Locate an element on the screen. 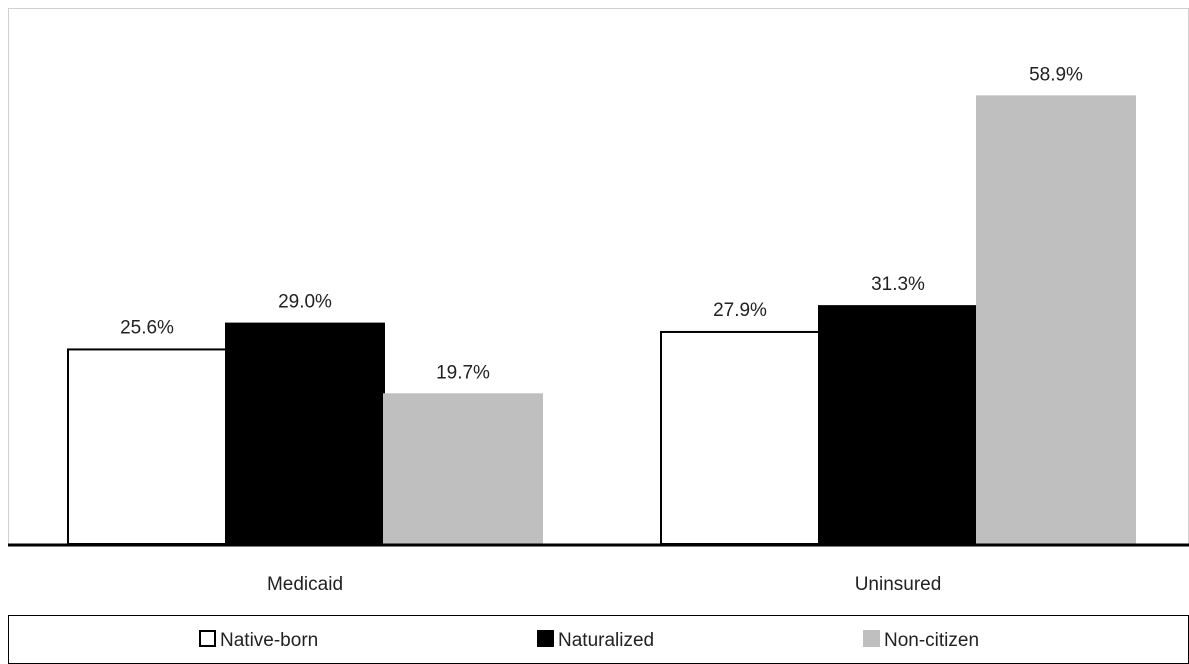 The height and width of the screenshot is (664, 1189). legend-swatch-naturalized is located at coordinates (545, 638).